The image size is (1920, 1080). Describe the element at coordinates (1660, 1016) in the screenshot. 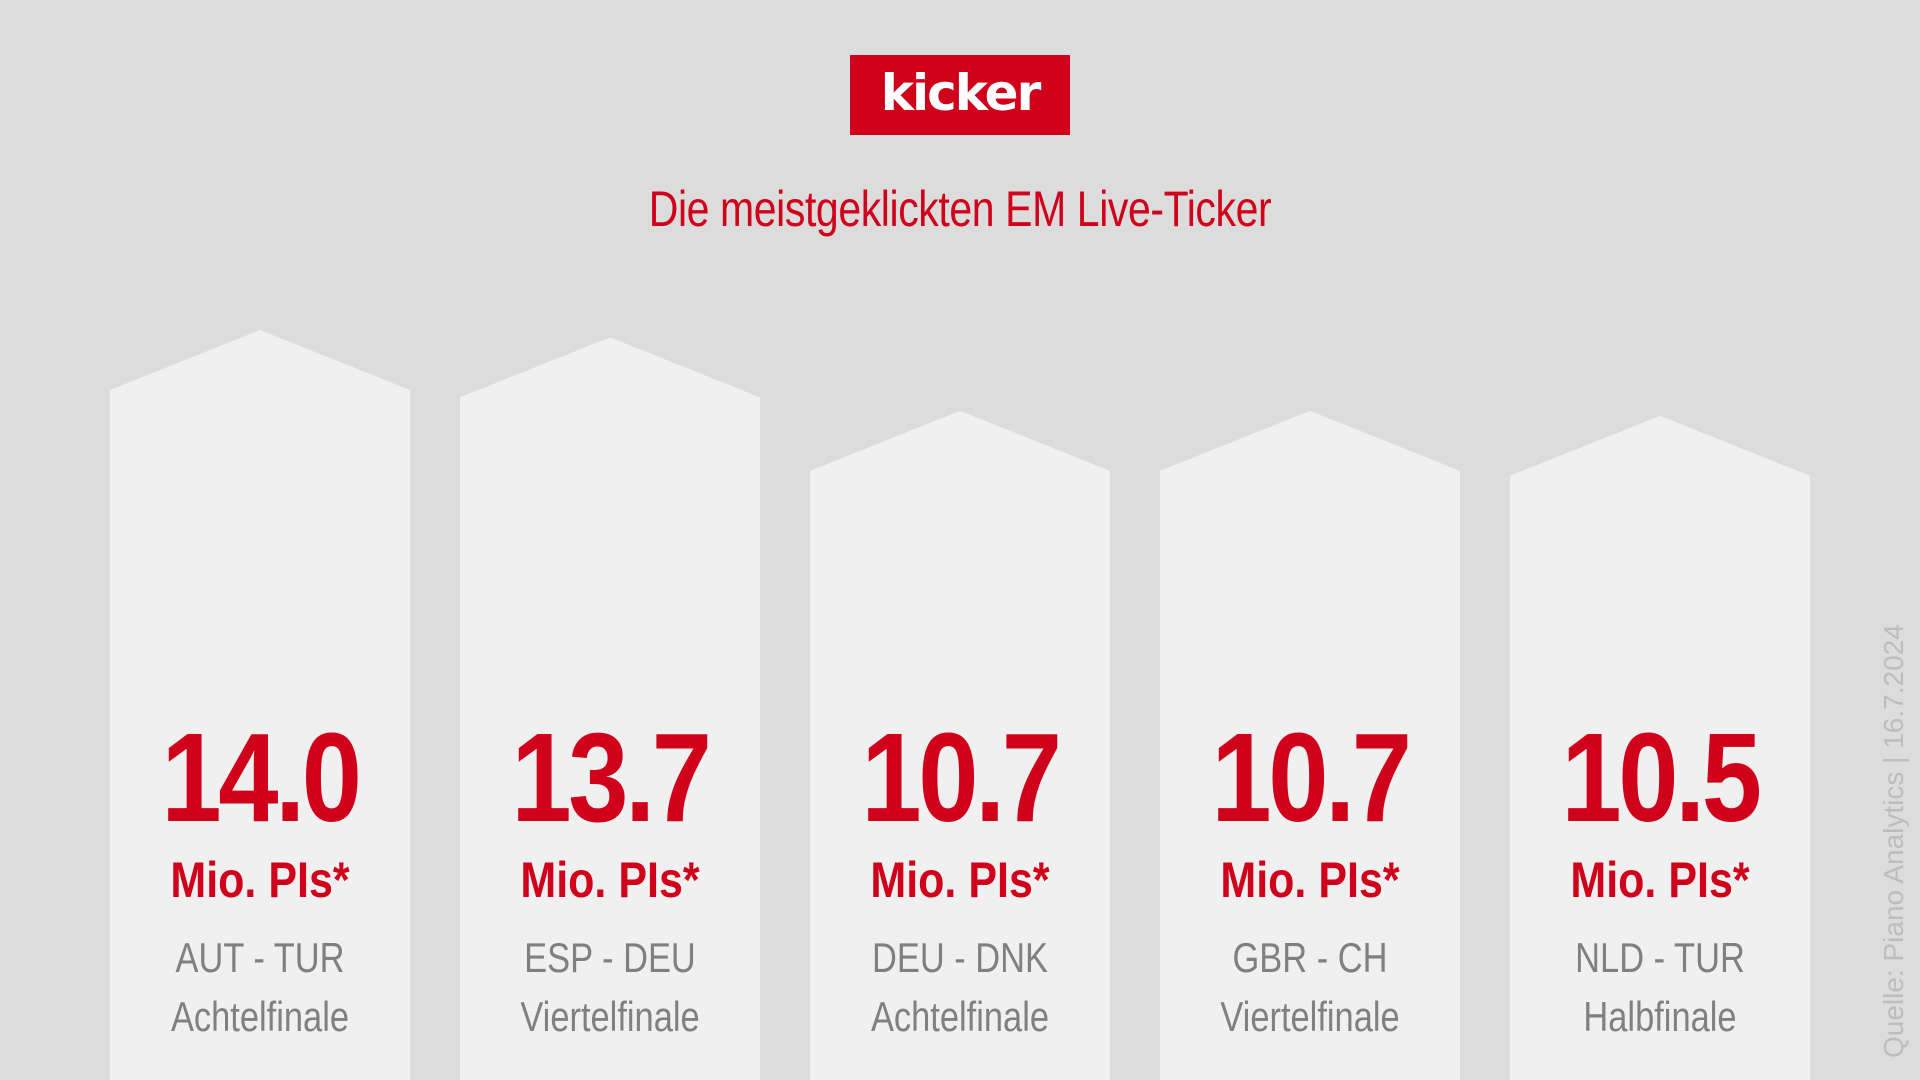

I see `round-label: Halbfinale` at that location.